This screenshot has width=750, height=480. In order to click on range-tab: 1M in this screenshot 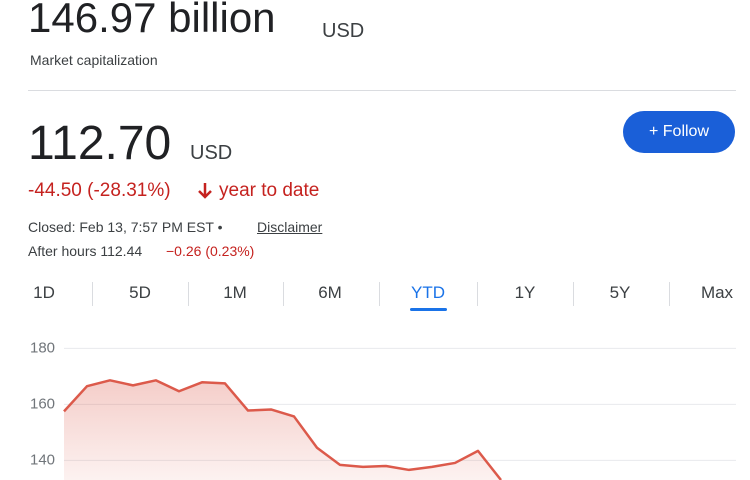, I will do `click(235, 292)`.